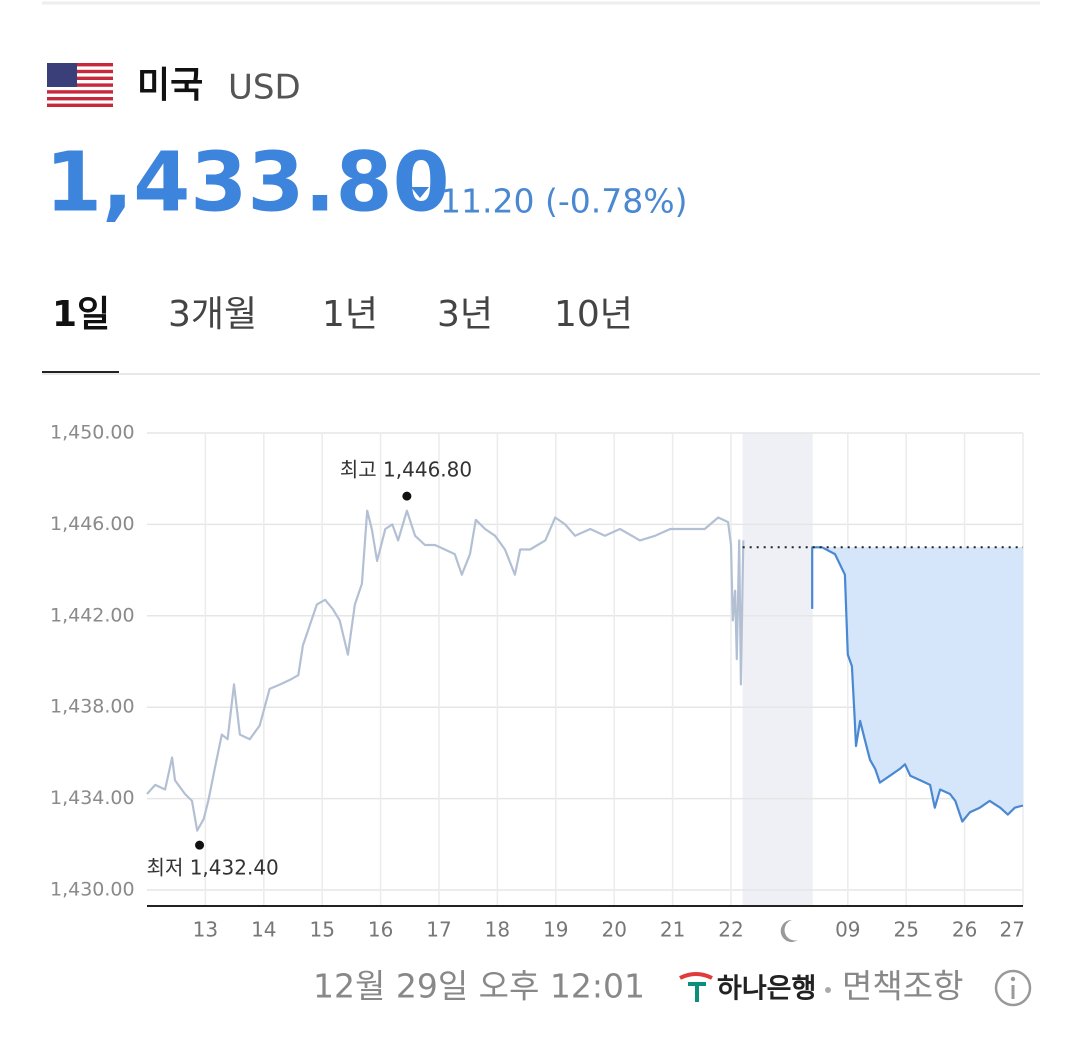 The width and height of the screenshot is (1080, 1064). I want to click on separator-dot, so click(828, 990).